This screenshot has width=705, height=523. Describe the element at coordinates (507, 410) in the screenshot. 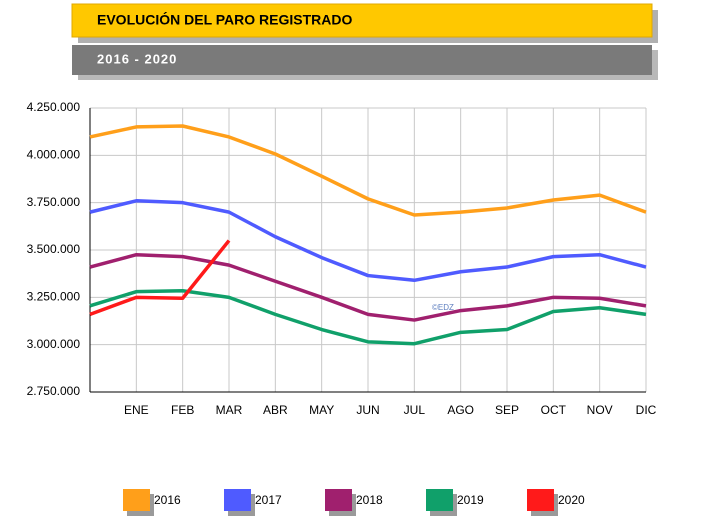

I see `x-tick-label: SEP` at that location.